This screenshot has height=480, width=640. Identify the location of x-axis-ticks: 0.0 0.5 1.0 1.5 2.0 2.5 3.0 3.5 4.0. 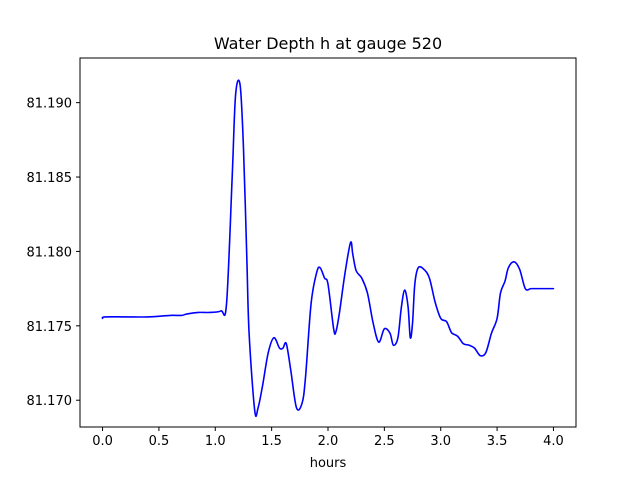
(328, 438).